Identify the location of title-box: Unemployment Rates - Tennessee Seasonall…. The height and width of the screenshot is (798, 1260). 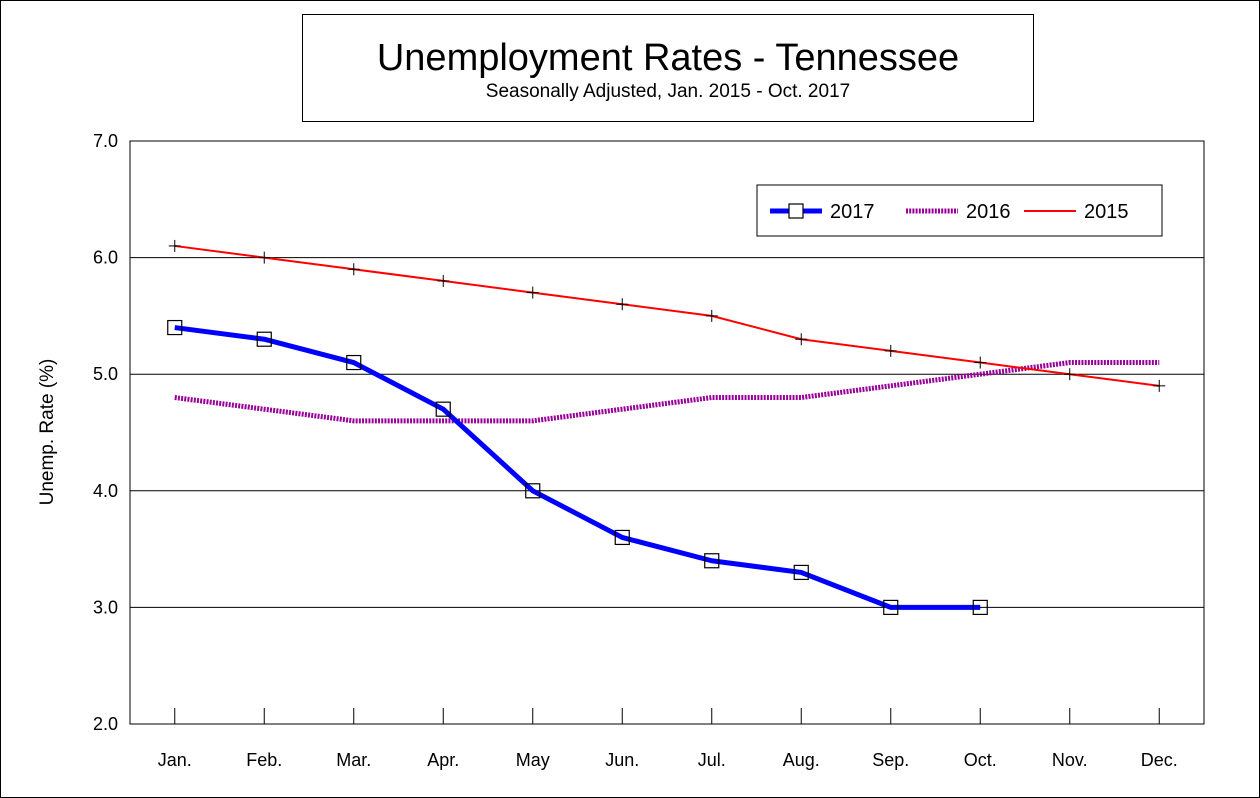
(668, 68).